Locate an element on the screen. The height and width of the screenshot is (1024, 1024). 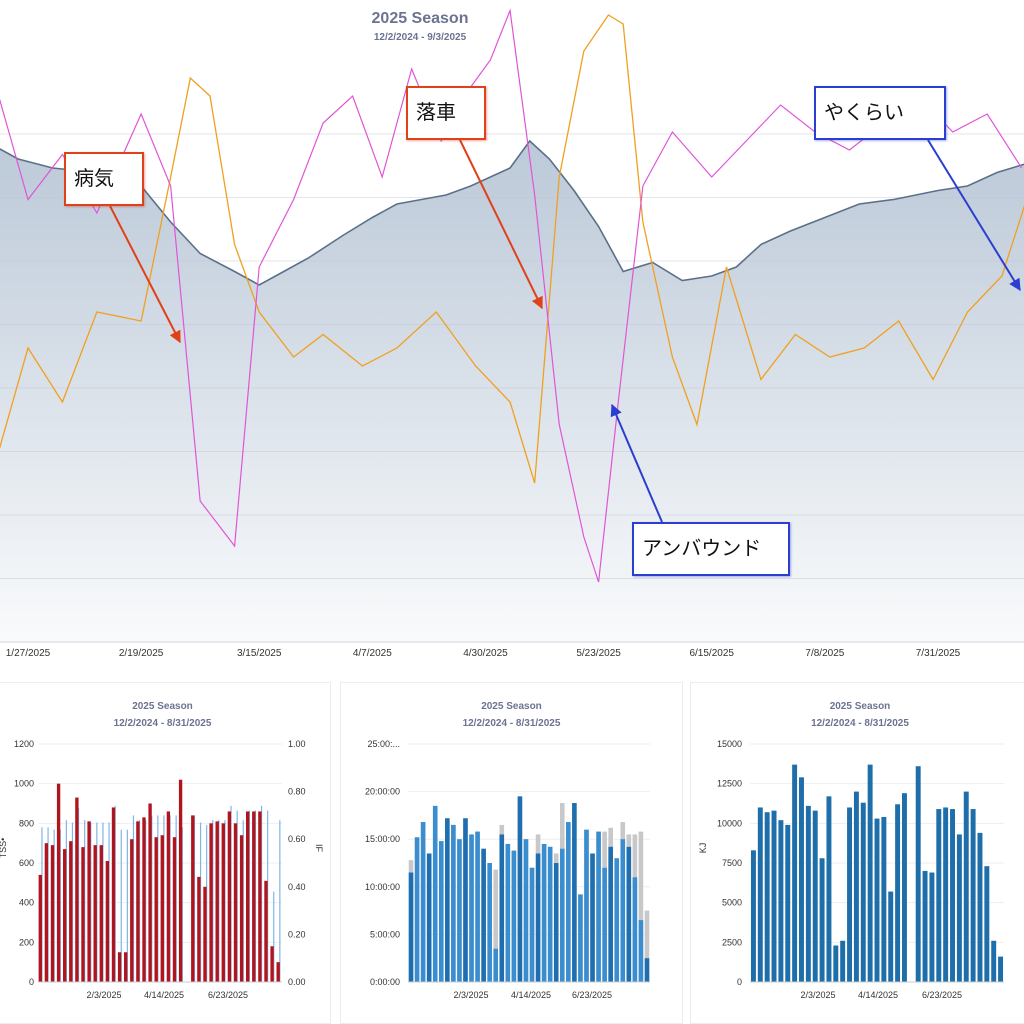
tss-panel-subtitle: 12/2/2024 - 8/31/2025 is located at coordinates (162, 723).